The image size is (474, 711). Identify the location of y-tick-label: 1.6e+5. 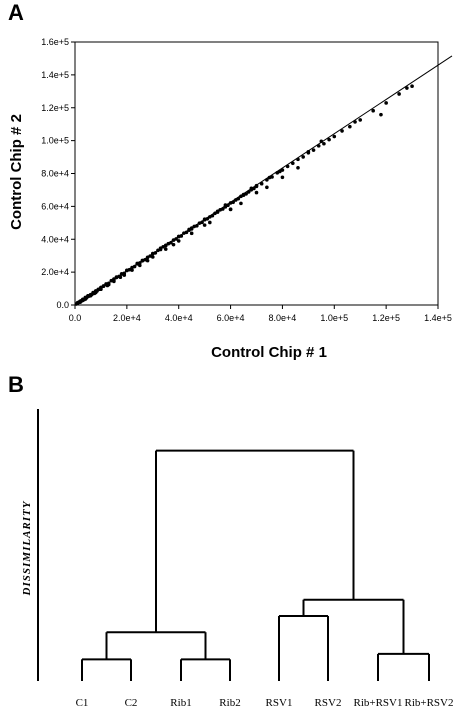
(55, 42).